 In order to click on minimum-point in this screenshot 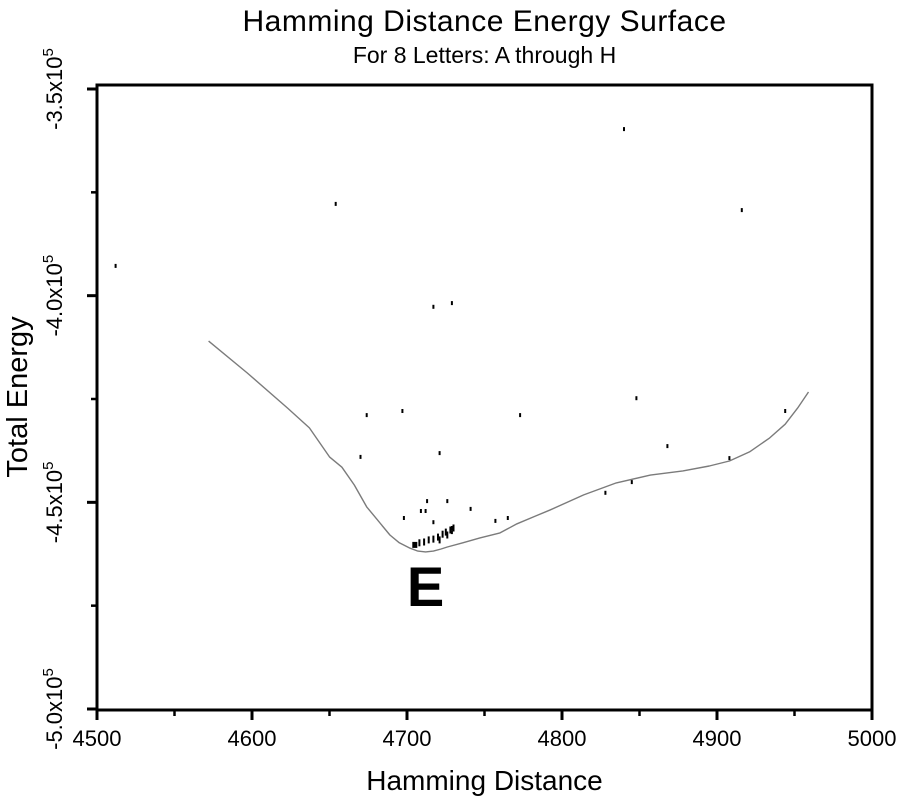, I will do `click(415, 544)`.